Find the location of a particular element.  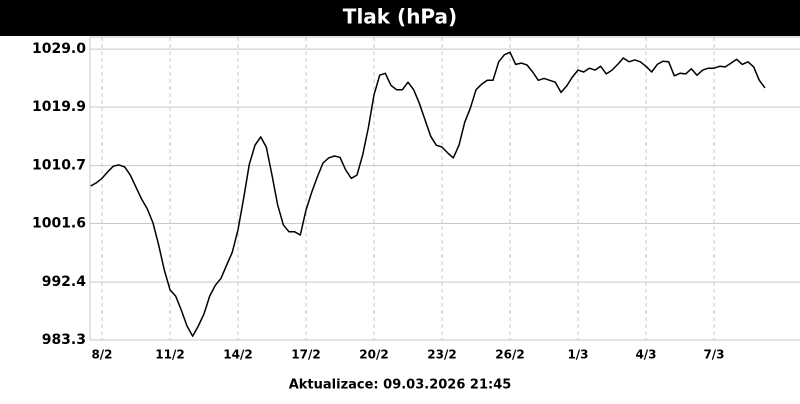

x-tick-label: 11/2 is located at coordinates (169, 355).